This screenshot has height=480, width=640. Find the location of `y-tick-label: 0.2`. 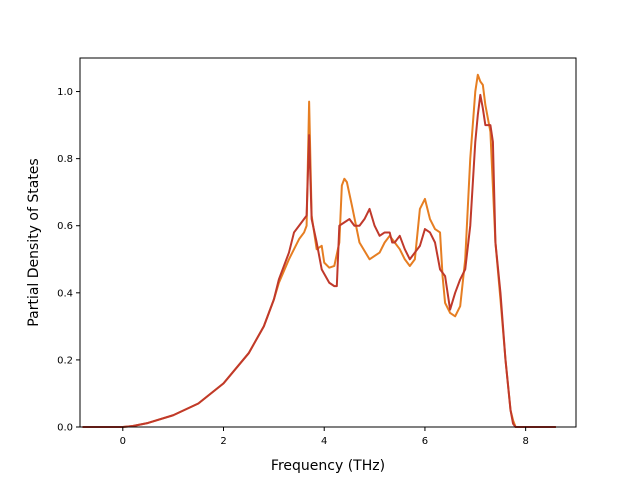

y-tick-label: 0.2 is located at coordinates (65, 360).